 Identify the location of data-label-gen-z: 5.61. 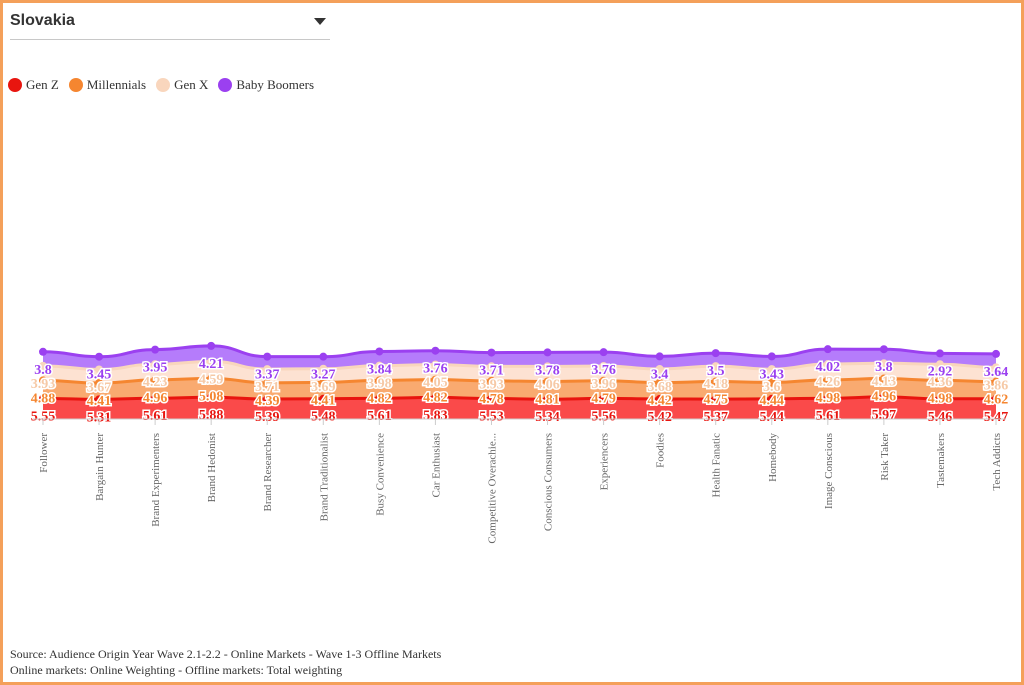
(155, 416).